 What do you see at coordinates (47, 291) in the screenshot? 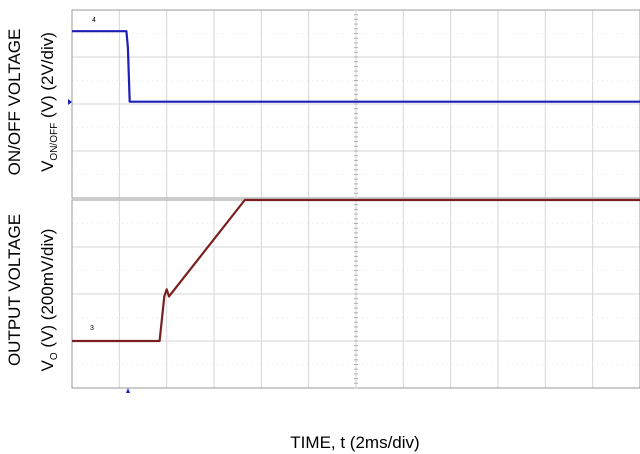
I see `bottom-ylabel-suffix: (V) (200mV/div)` at bounding box center [47, 291].